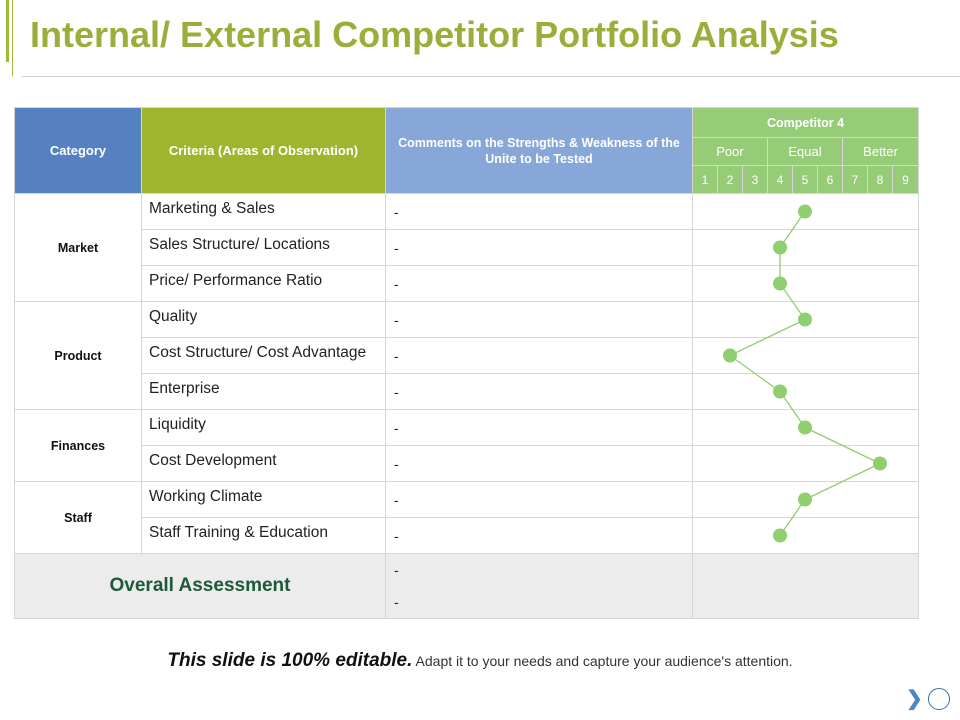 Image resolution: width=960 pixels, height=720 pixels. What do you see at coordinates (880, 151) in the screenshot?
I see `header-scale-better: Better` at bounding box center [880, 151].